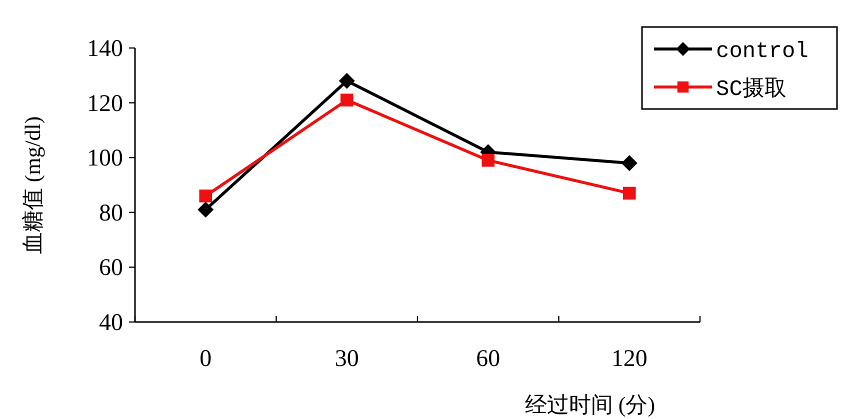 The height and width of the screenshot is (419, 845). What do you see at coordinates (111, 268) in the screenshot?
I see `y-tick-label: 60` at bounding box center [111, 268].